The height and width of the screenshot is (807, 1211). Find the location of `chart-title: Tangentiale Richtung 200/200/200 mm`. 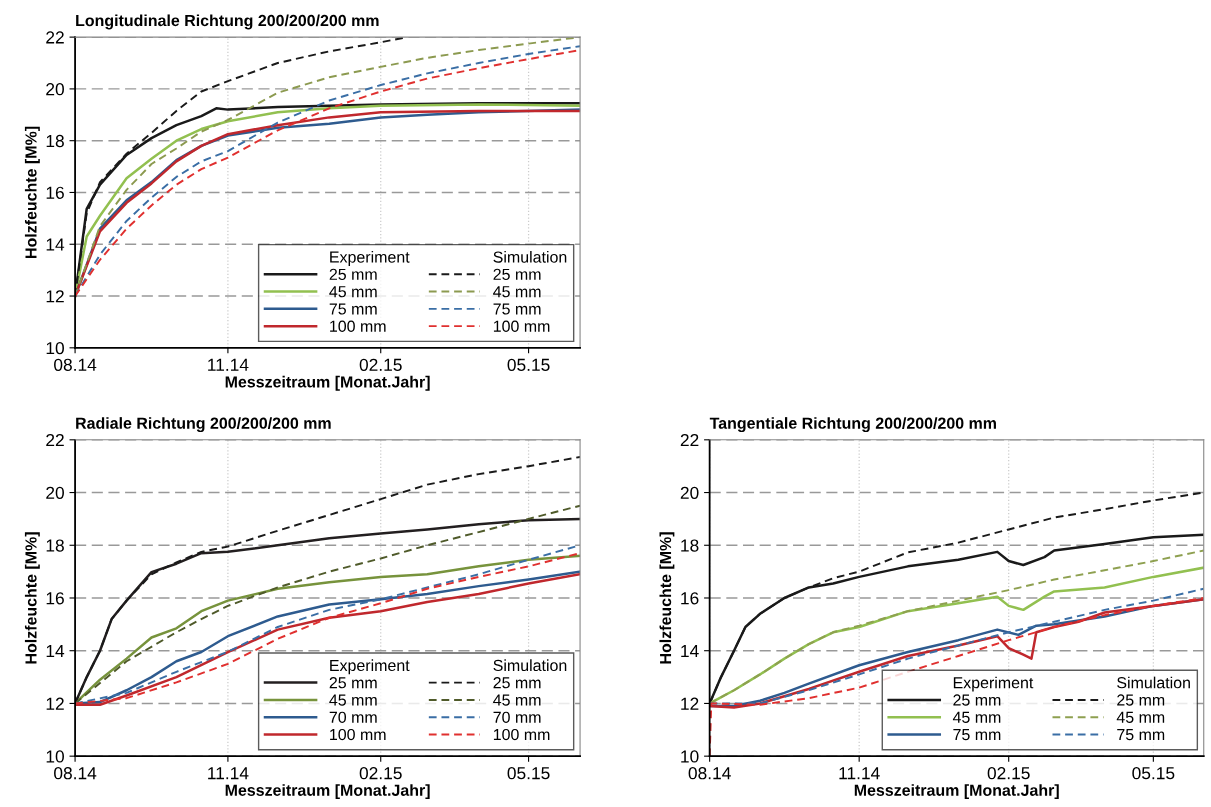

chart-title: Tangentiale Richtung 200/200/200 mm is located at coordinates (852, 425).